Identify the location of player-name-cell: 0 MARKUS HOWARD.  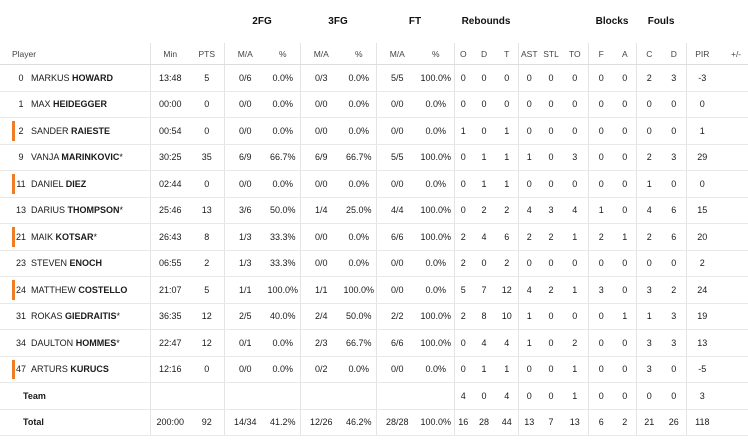
(75, 78).